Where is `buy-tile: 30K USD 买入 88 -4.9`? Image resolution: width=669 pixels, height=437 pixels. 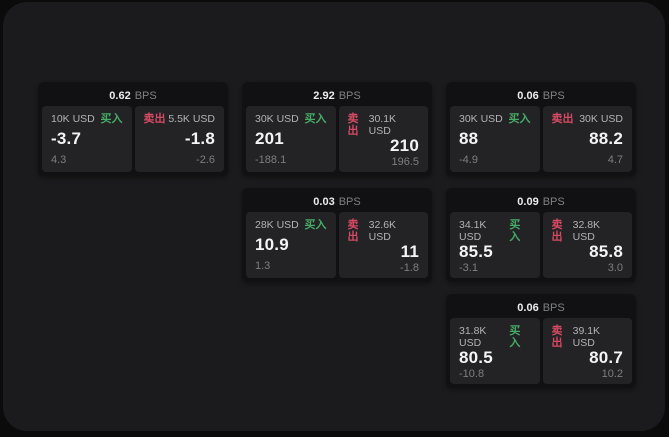 buy-tile: 30K USD 买入 88 -4.9 is located at coordinates (495, 139).